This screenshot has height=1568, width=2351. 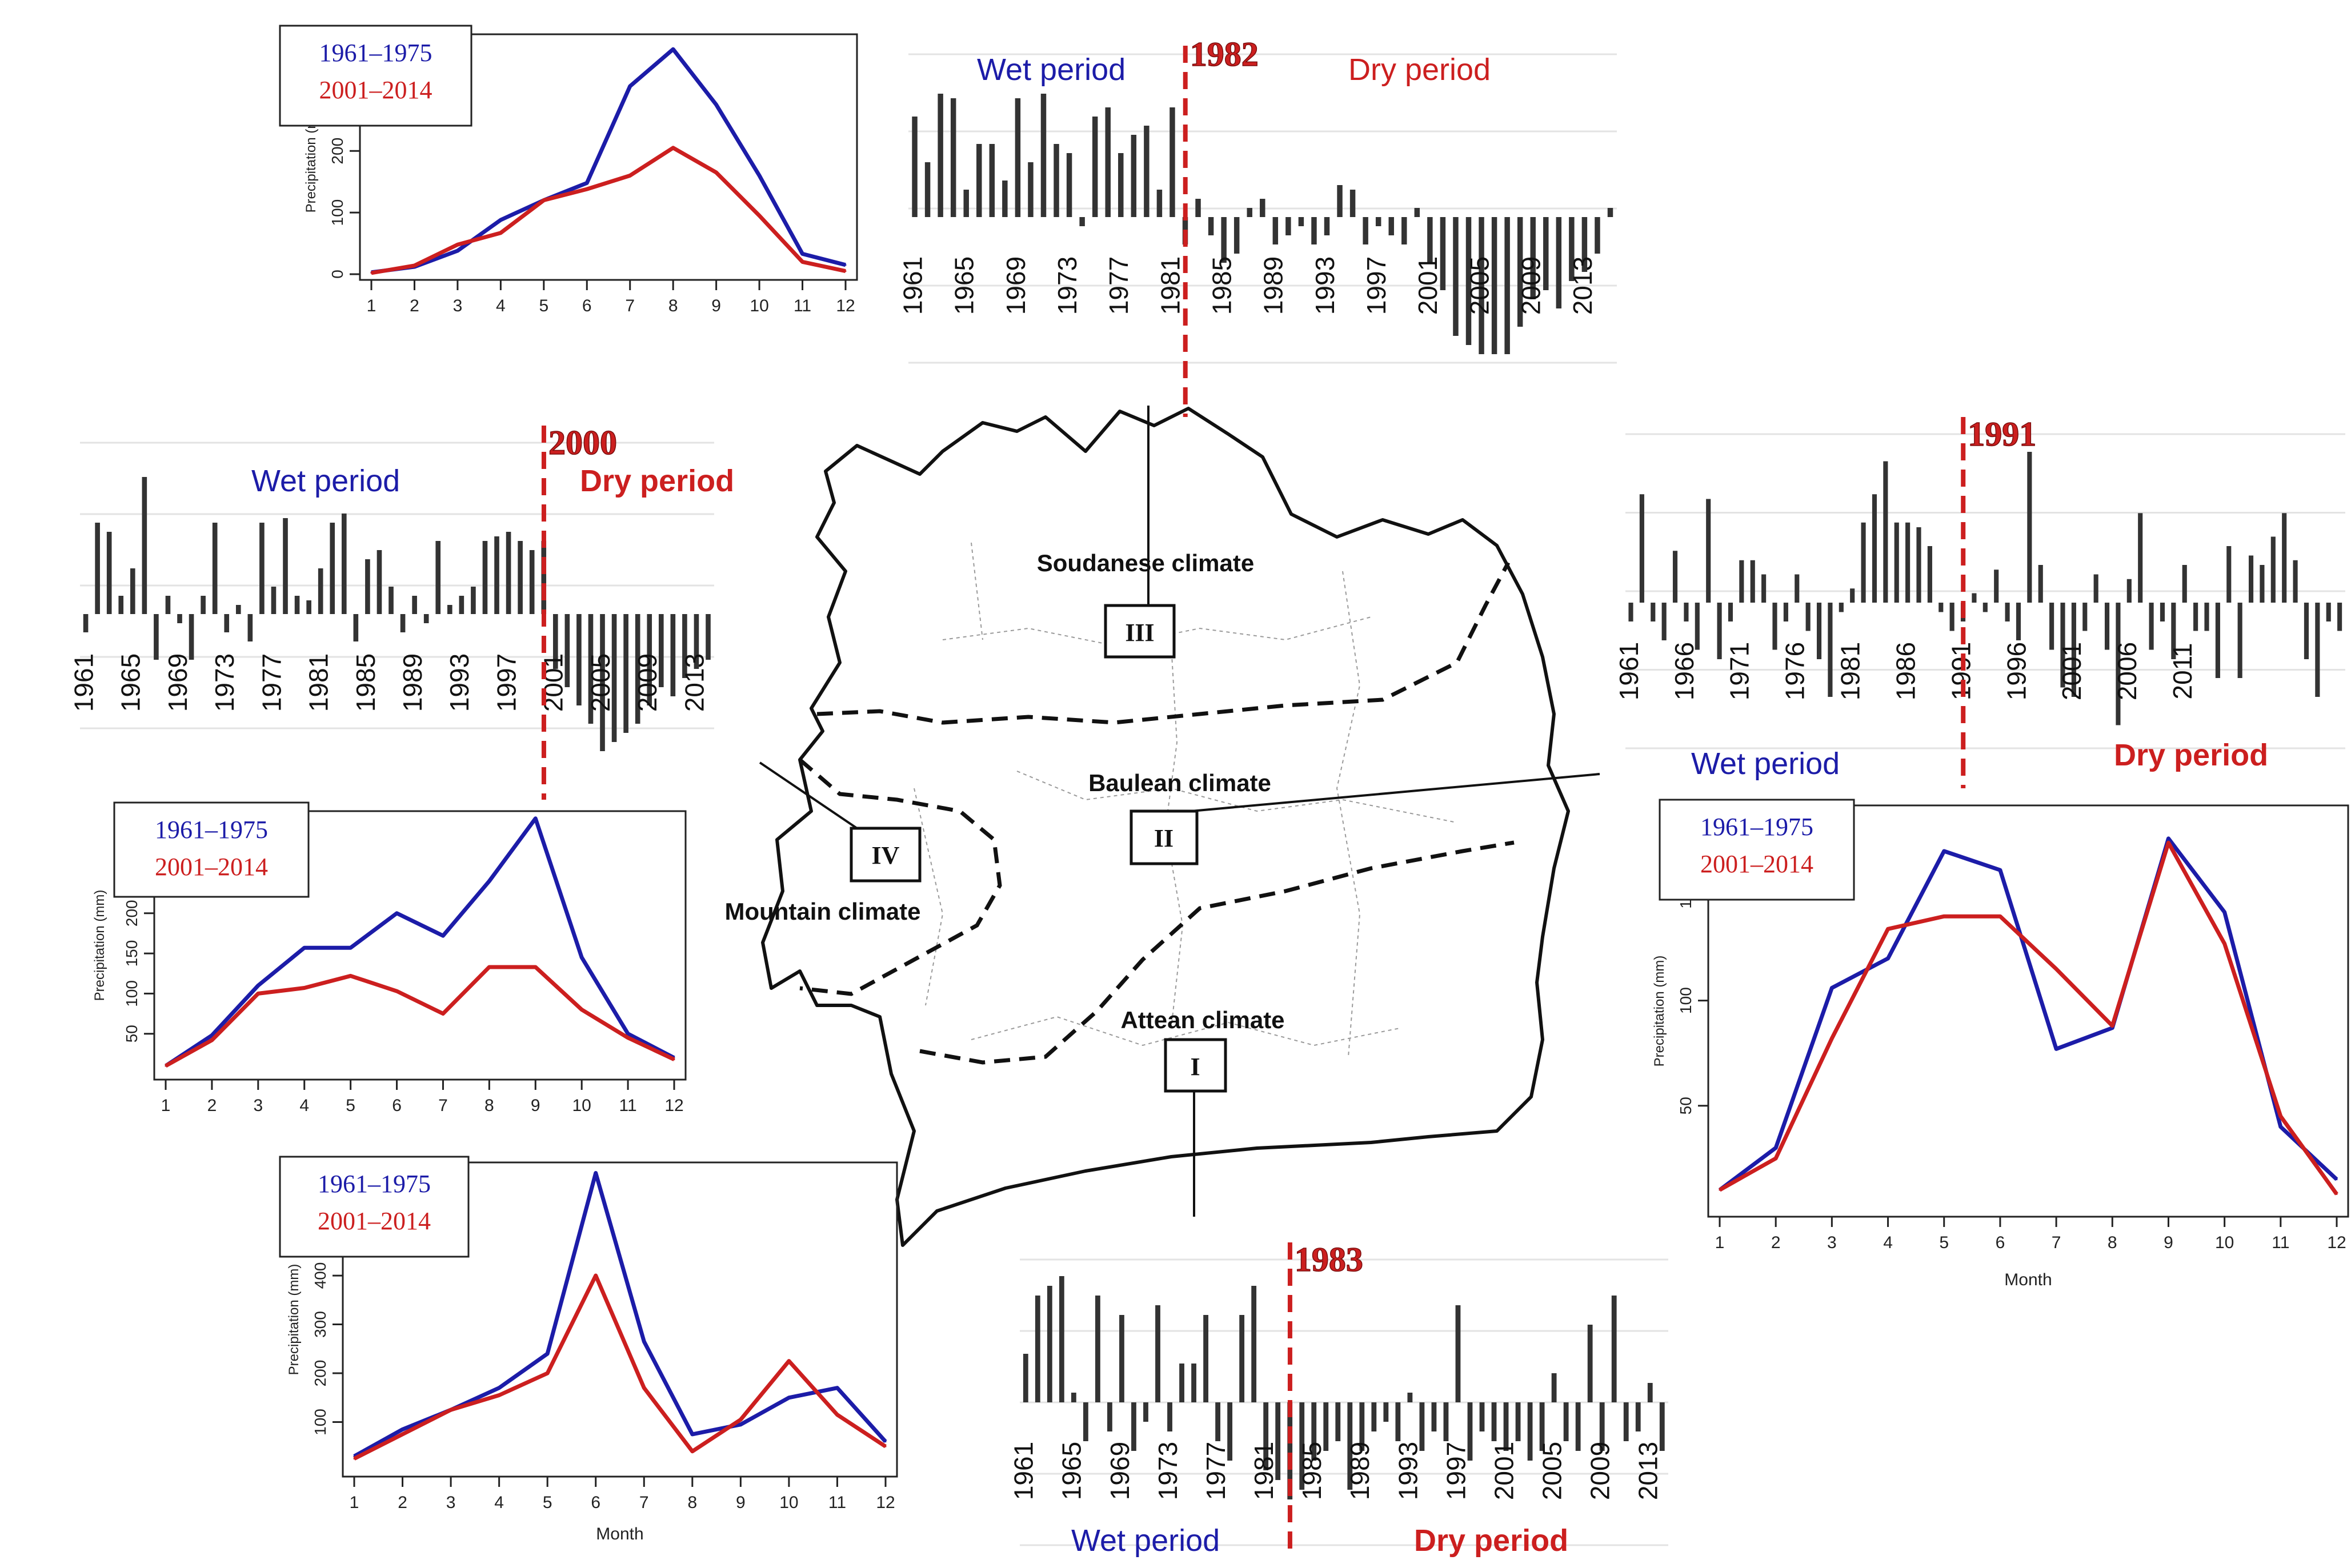 I want to click on series-line-blue, so click(x=2028, y=1014).